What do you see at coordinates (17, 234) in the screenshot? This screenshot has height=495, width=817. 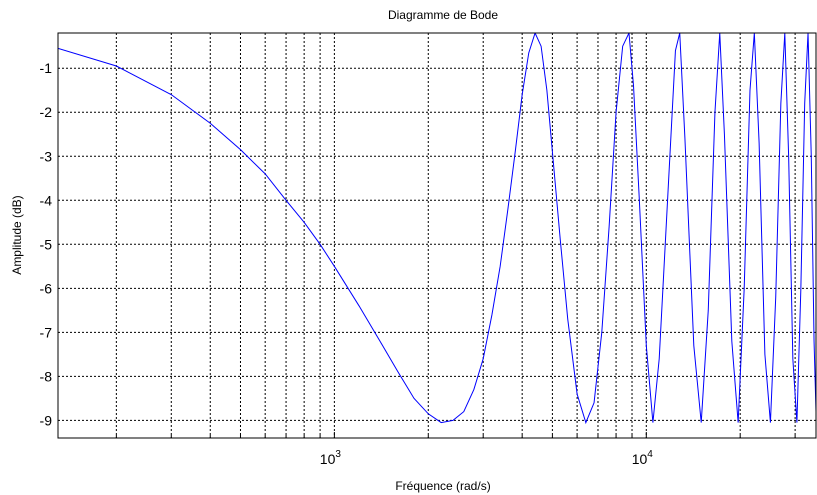 I see `y-axis-label: Amplitude (dB)` at bounding box center [17, 234].